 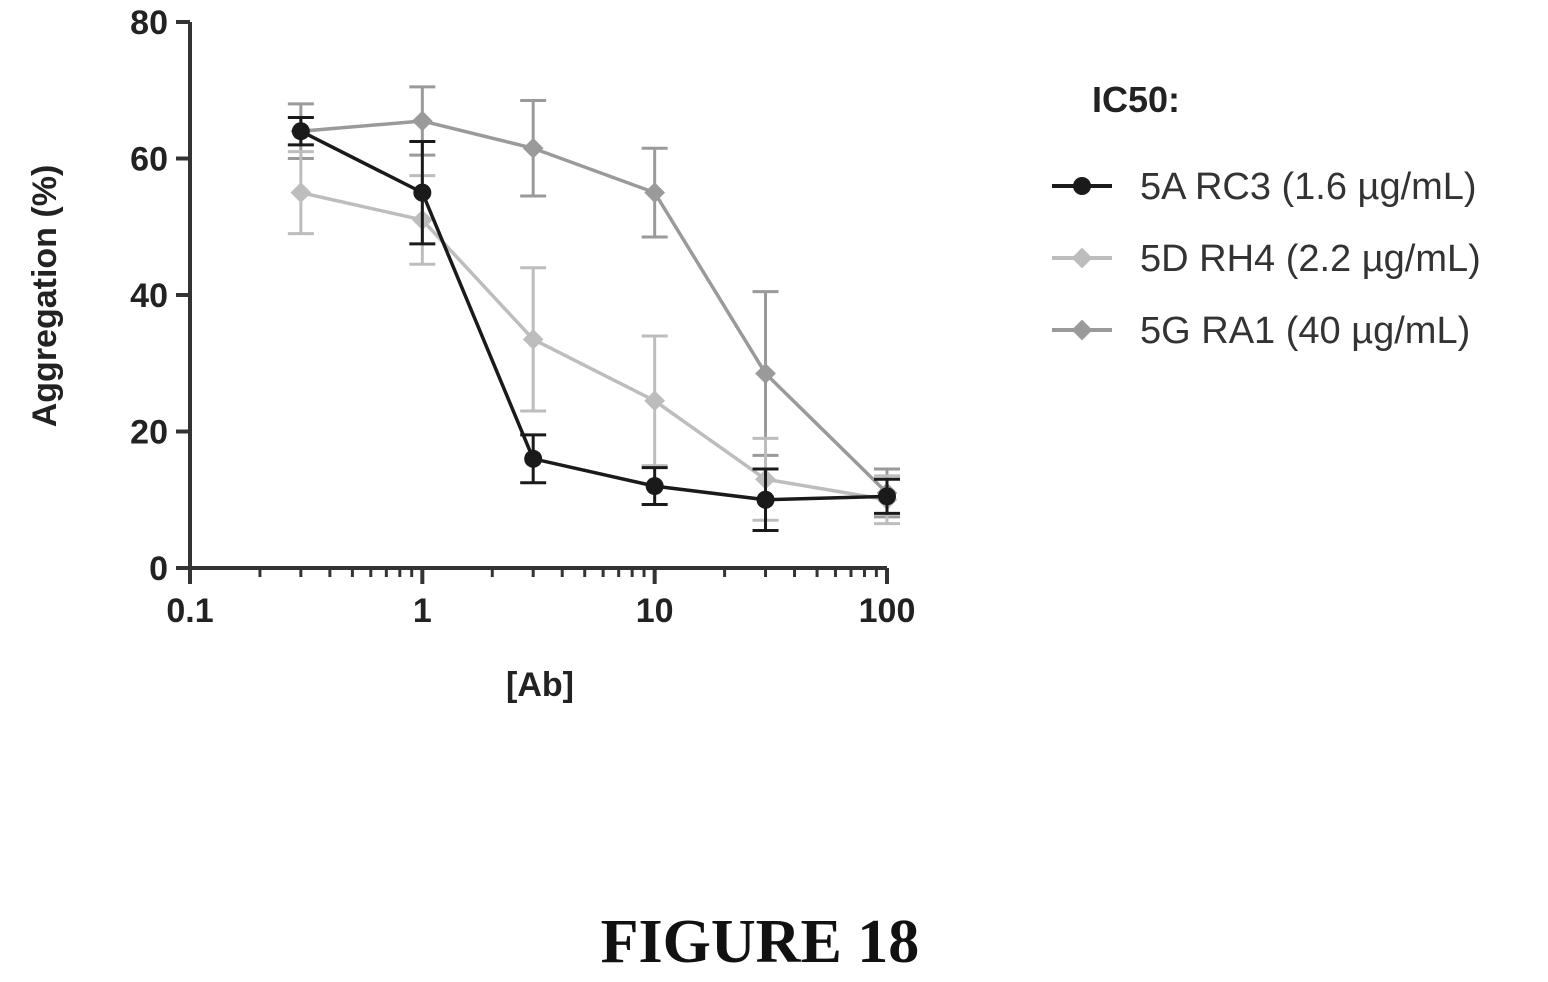 What do you see at coordinates (655, 611) in the screenshot?
I see `x-tick-label: 10` at bounding box center [655, 611].